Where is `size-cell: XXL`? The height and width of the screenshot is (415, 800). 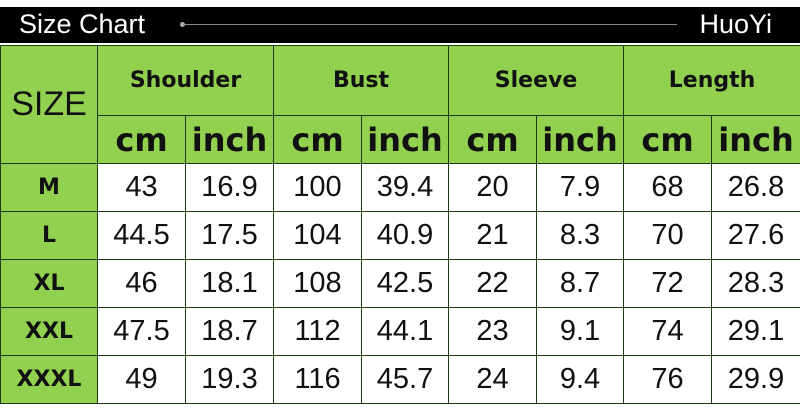
size-cell: XXL is located at coordinates (49, 331).